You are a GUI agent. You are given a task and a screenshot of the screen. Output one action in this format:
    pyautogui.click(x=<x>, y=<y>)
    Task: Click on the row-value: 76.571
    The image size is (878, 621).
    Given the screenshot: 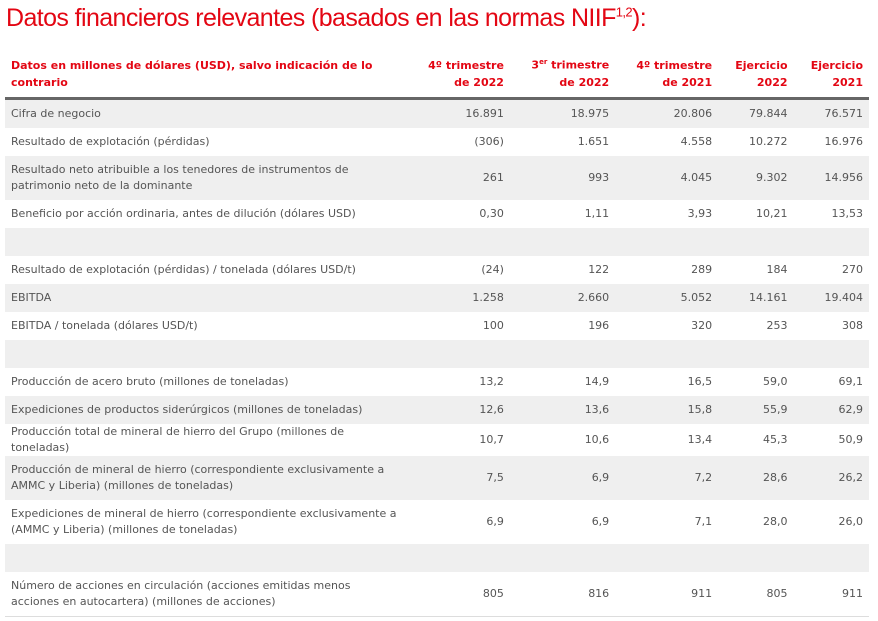 What is the action you would take?
    pyautogui.click(x=831, y=113)
    